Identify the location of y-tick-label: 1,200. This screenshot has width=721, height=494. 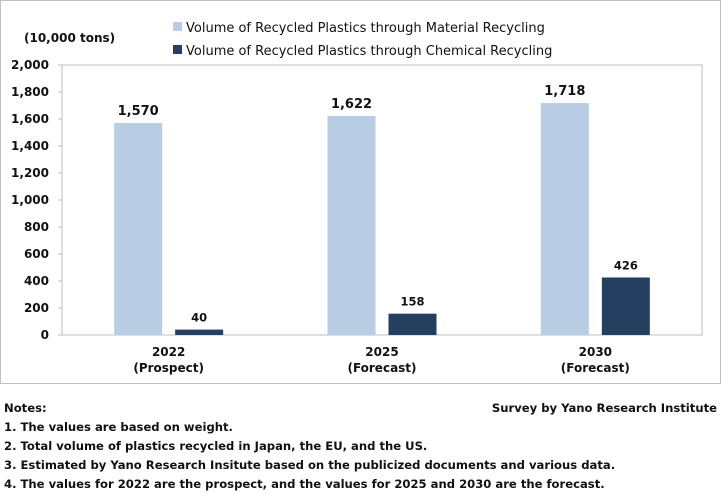
(30, 173).